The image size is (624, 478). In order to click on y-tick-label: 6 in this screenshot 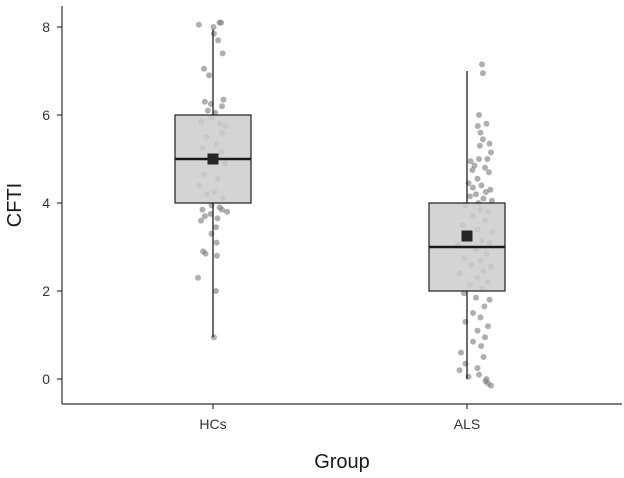, I will do `click(46, 115)`.